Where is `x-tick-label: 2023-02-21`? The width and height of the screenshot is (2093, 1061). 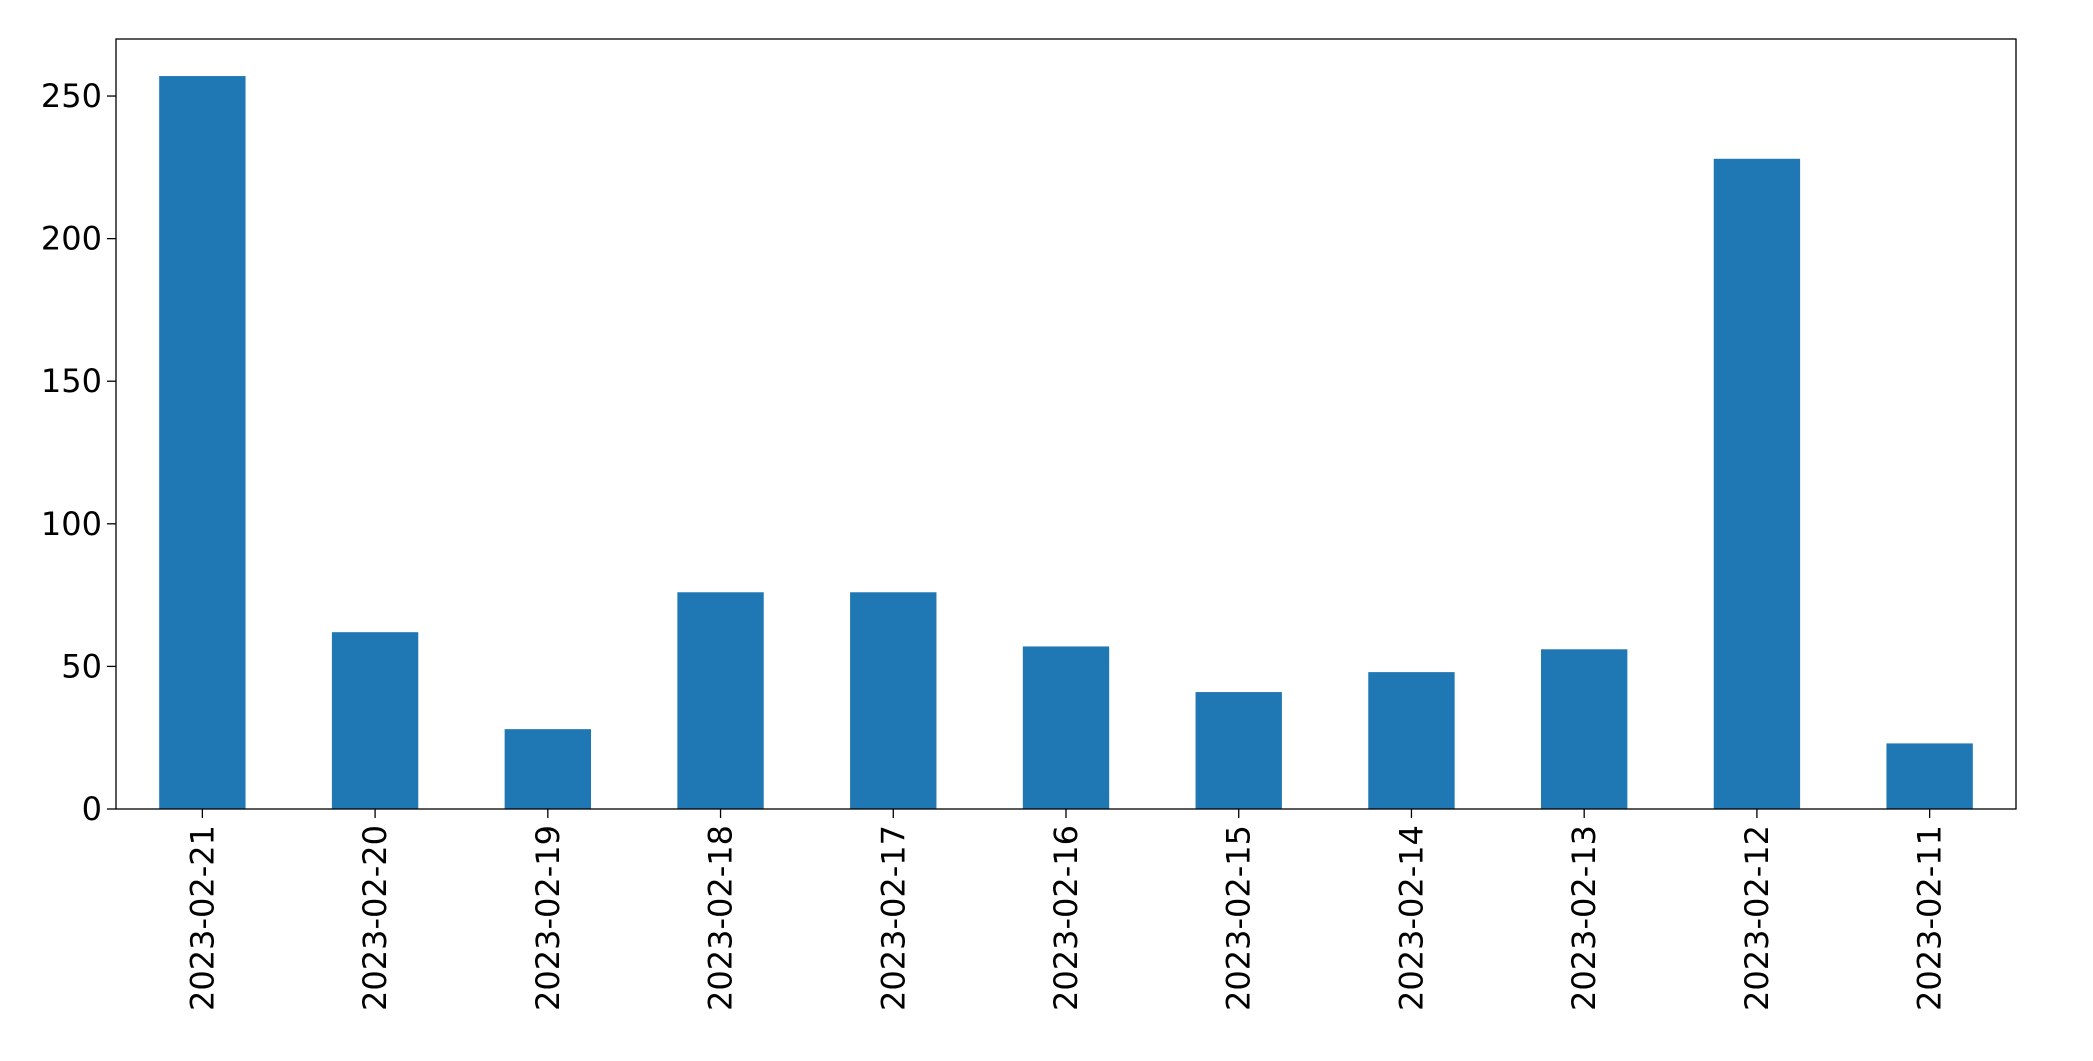
x-tick-label: 2023-02-21 is located at coordinates (202, 918).